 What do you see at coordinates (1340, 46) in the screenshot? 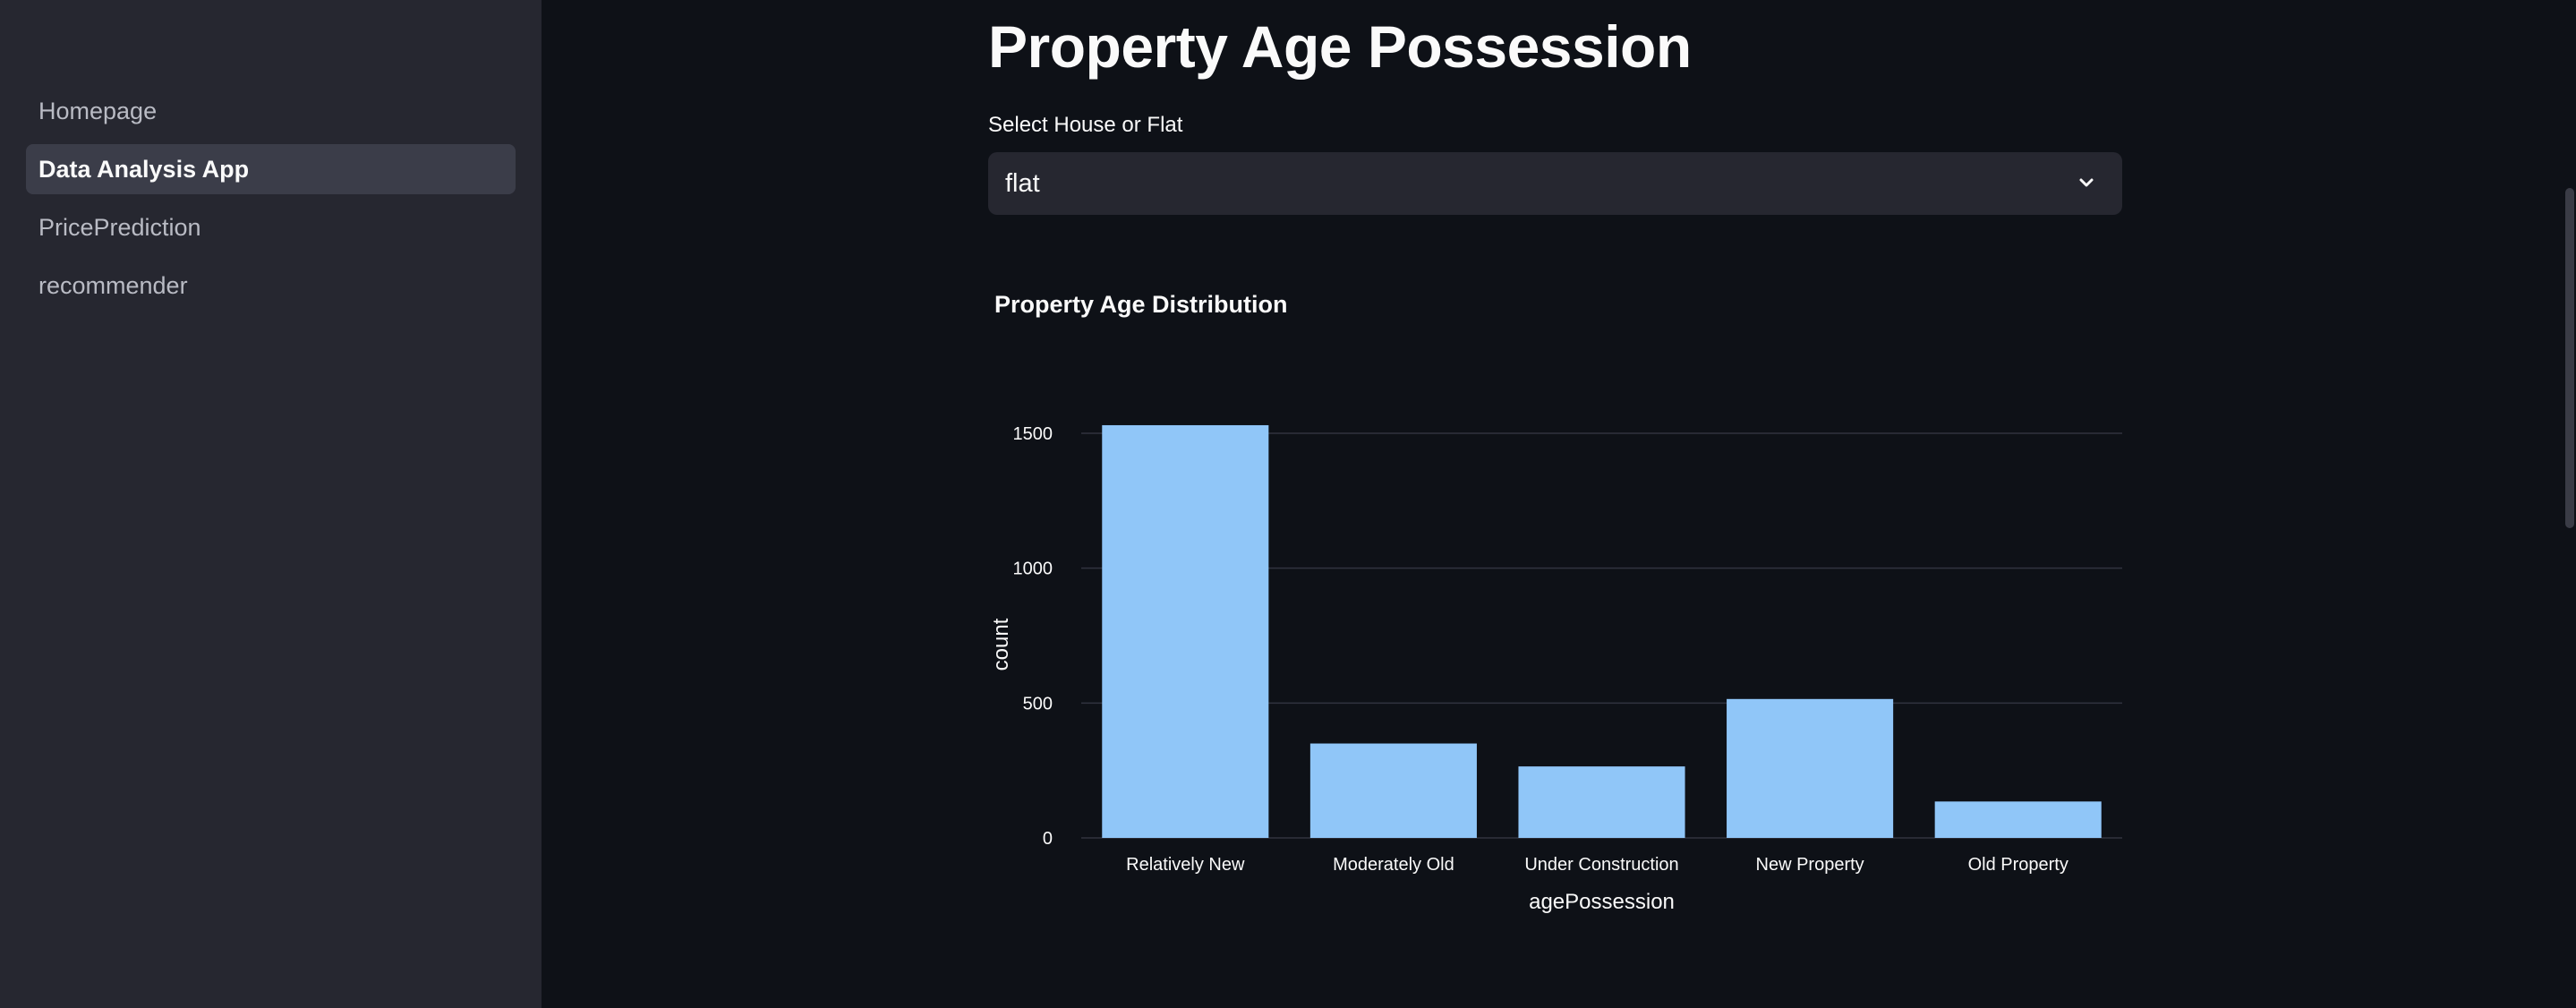
I see `page-title: Property Age Possession` at bounding box center [1340, 46].